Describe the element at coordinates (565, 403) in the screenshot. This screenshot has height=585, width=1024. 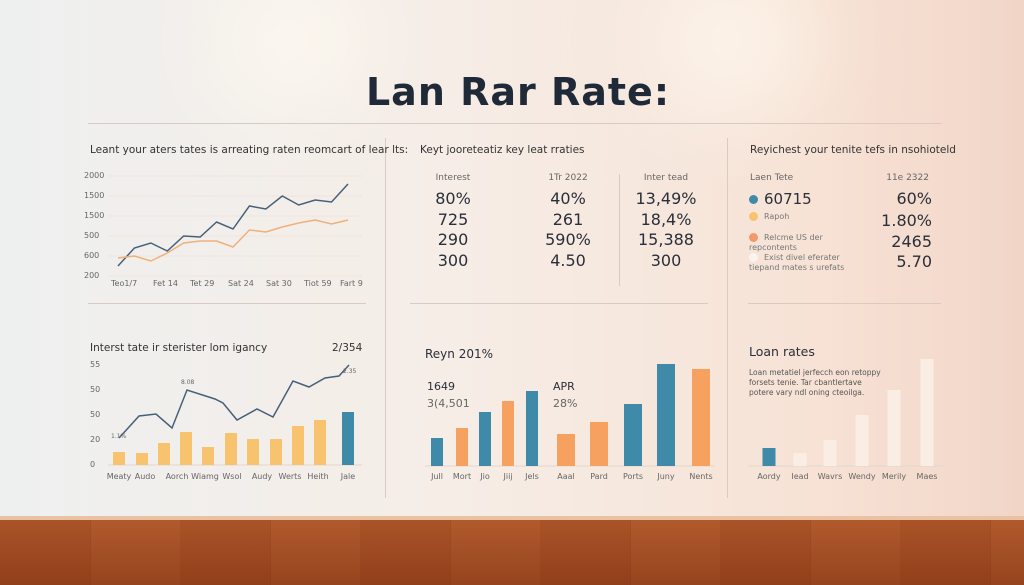
I see `stat2-value: 28%` at that location.